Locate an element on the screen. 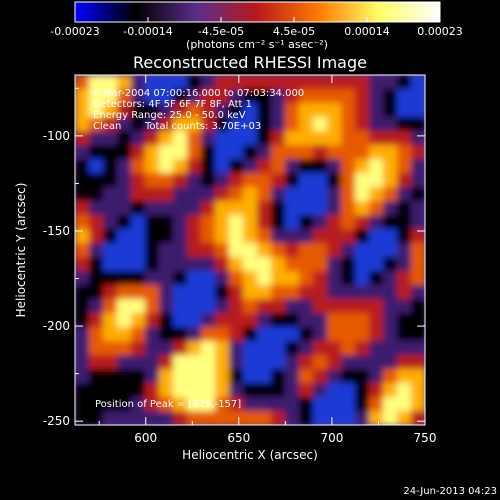 This screenshot has height=500, width=500. x-tick-label: 650 is located at coordinates (238, 438).